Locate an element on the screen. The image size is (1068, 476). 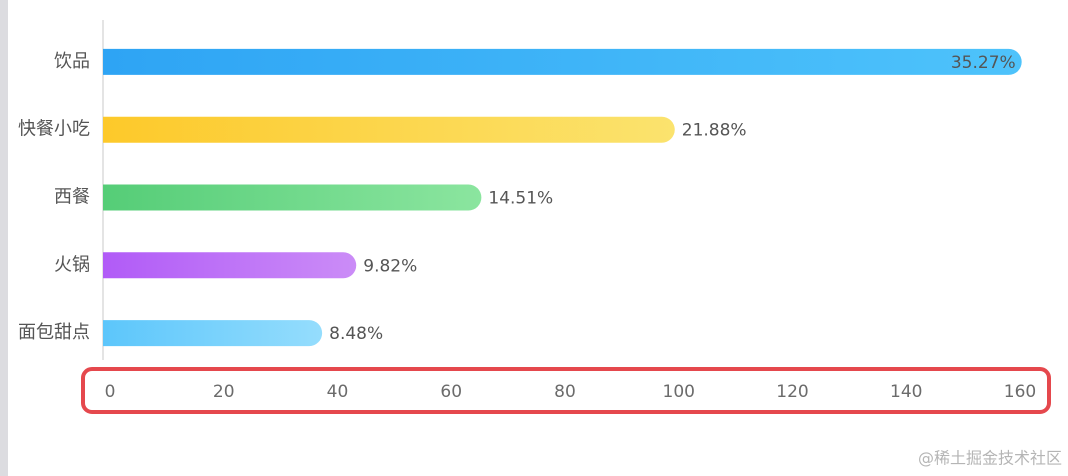
watermark: @稀土掘金技术社区 is located at coordinates (990, 458).